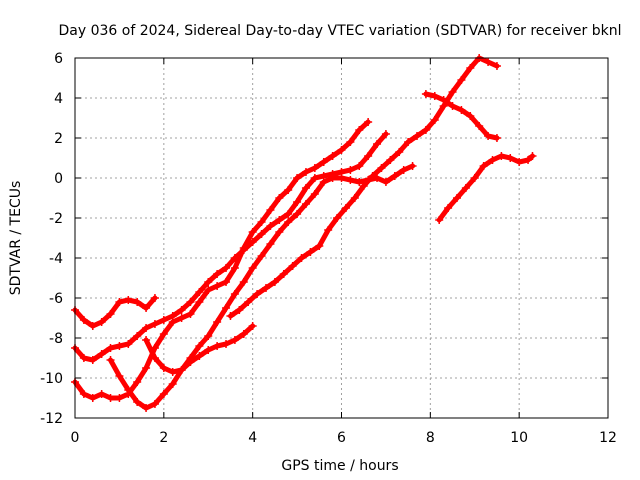  Describe the element at coordinates (58, 59) in the screenshot. I see `y-tick-label: 6` at that location.